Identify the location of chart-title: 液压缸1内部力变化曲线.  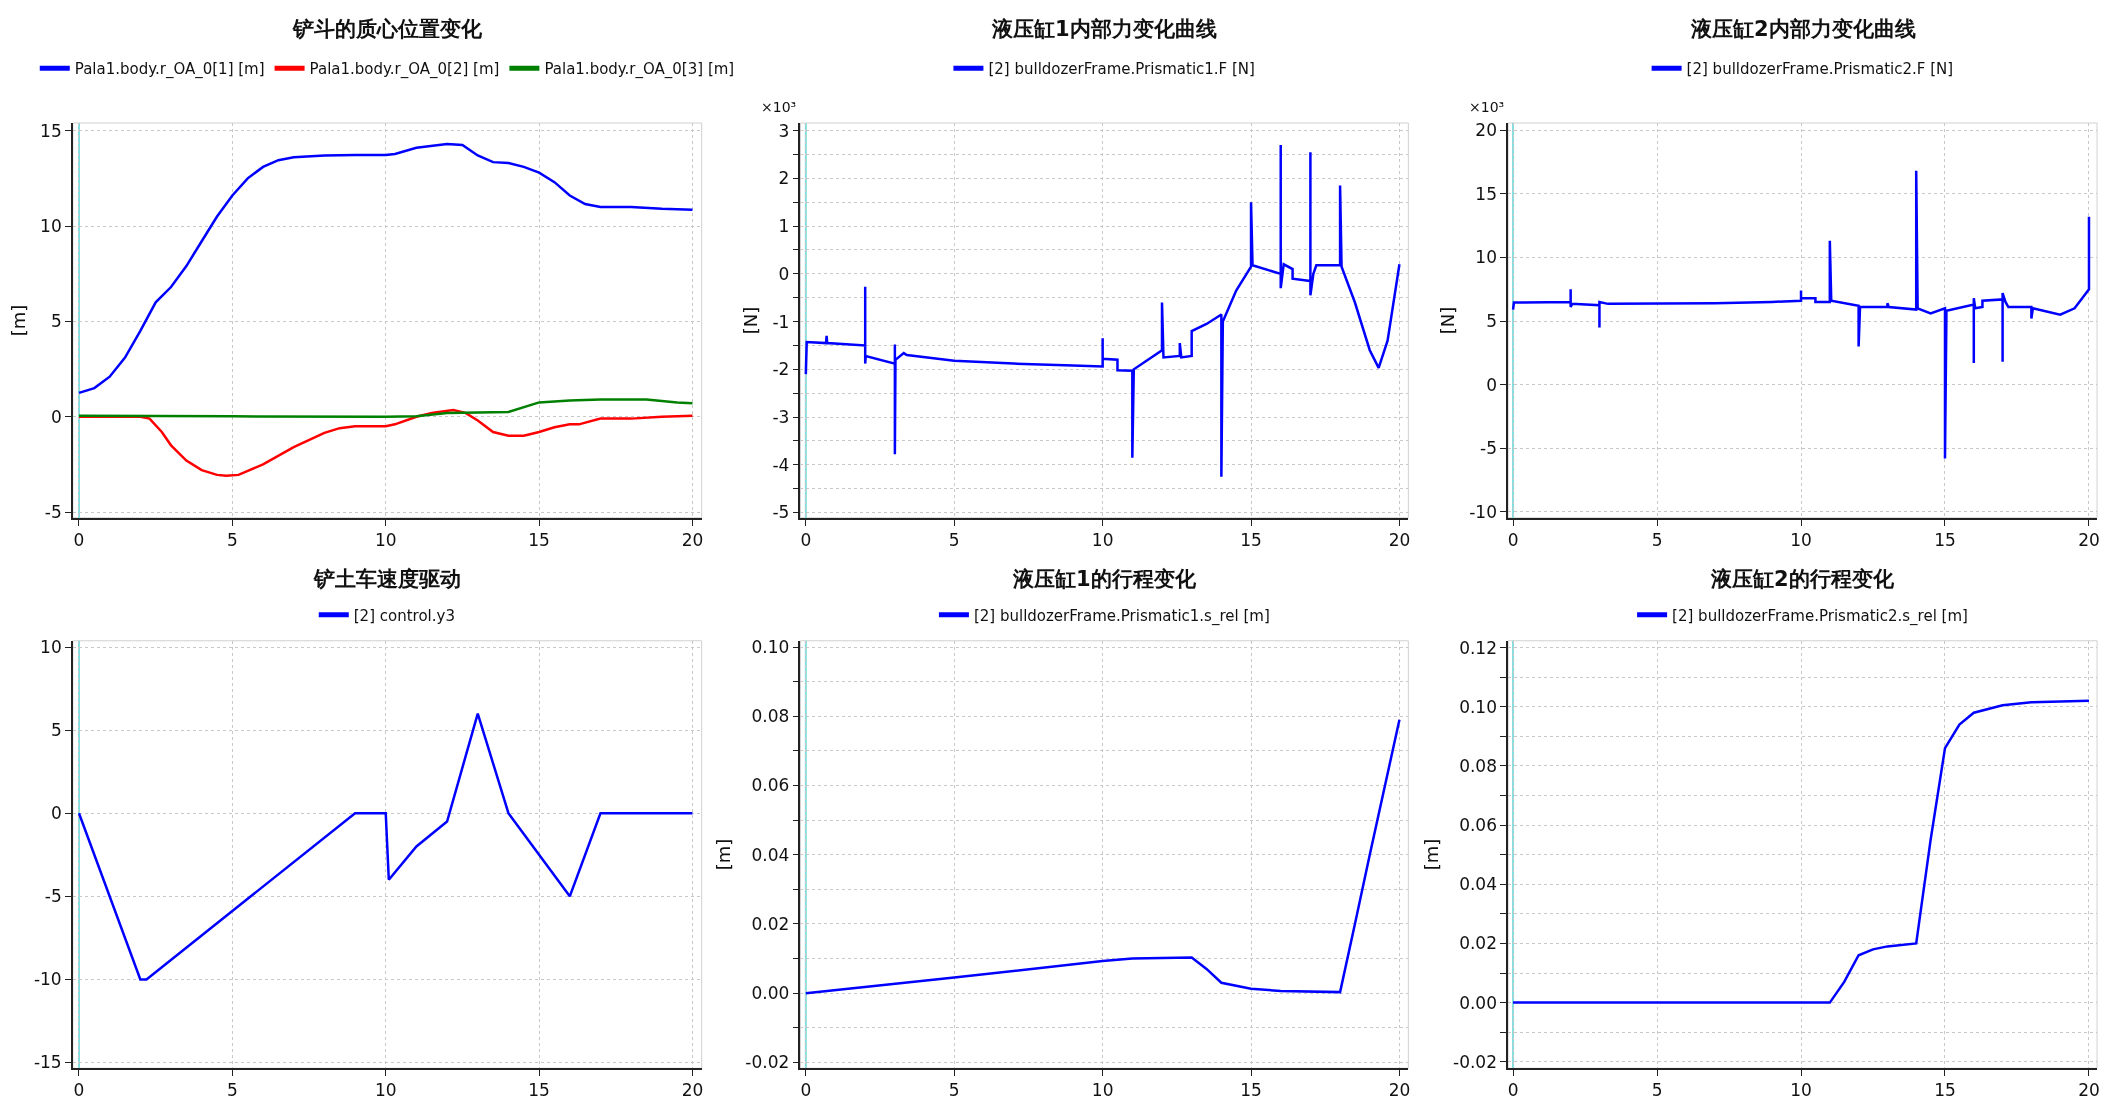
(1104, 29).